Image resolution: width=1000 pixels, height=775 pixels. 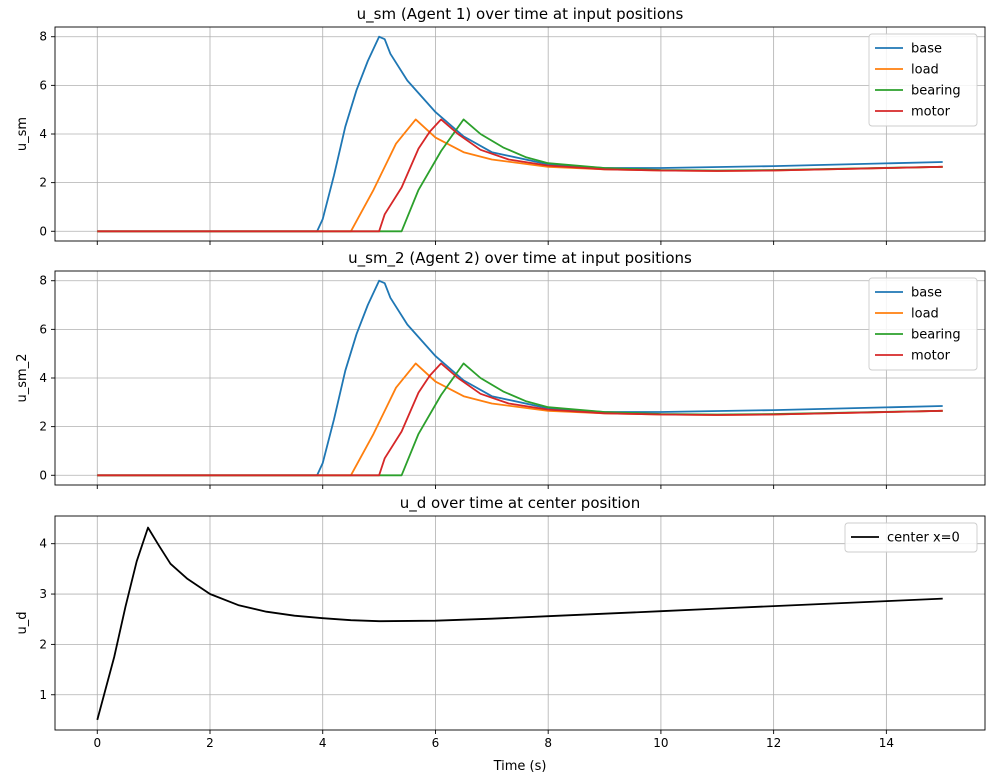 I want to click on y-axis-label: u_sm_2, so click(x=22, y=378).